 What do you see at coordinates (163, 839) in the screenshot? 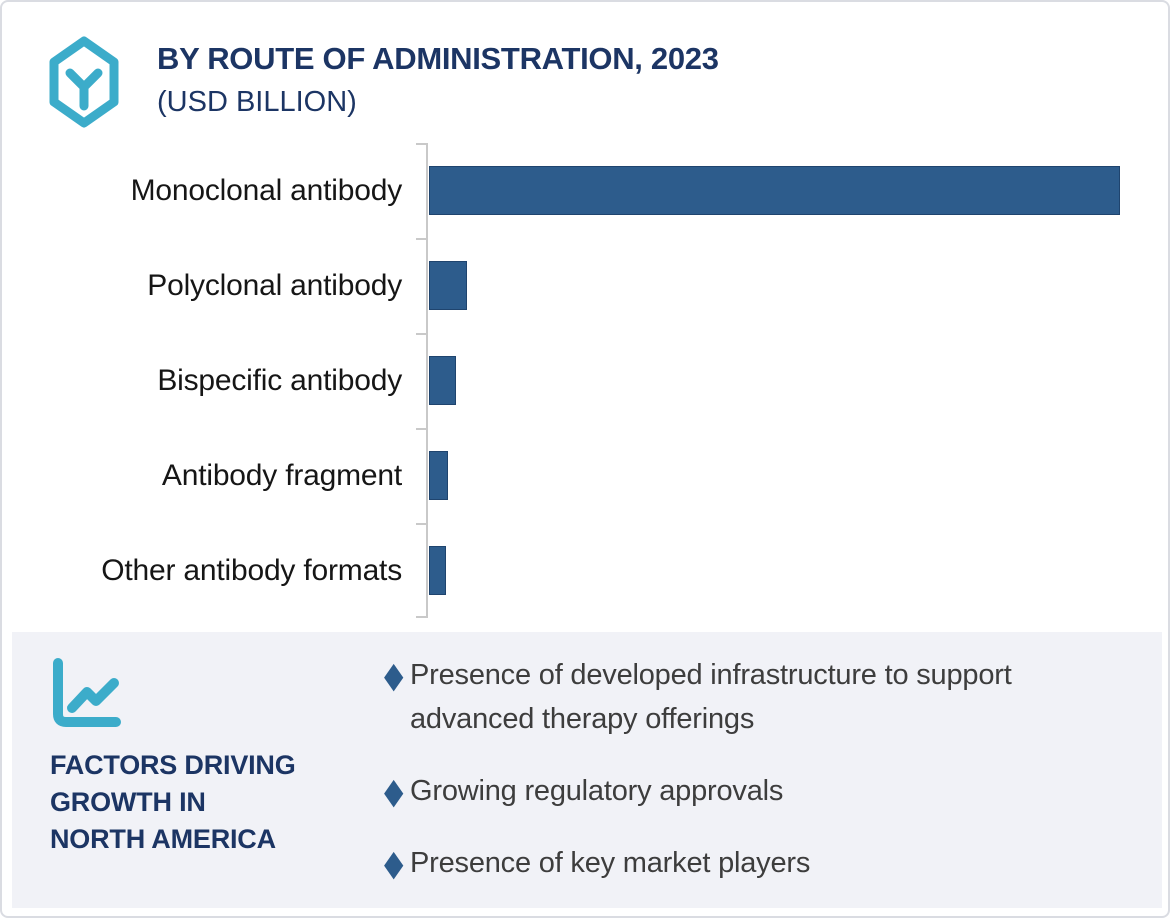
I see `factors-heading-line: NORTH AMERICA` at bounding box center [163, 839].